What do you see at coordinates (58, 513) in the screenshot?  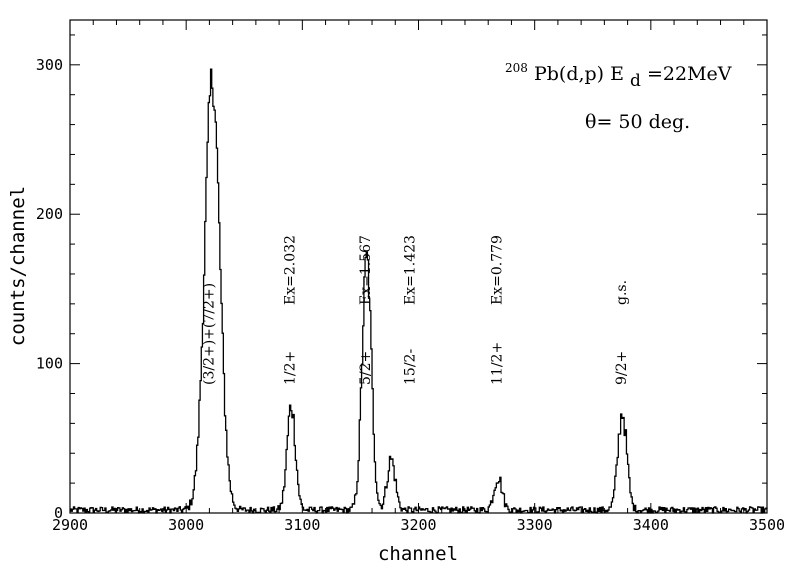 I see `y-tick-label: 0` at bounding box center [58, 513].